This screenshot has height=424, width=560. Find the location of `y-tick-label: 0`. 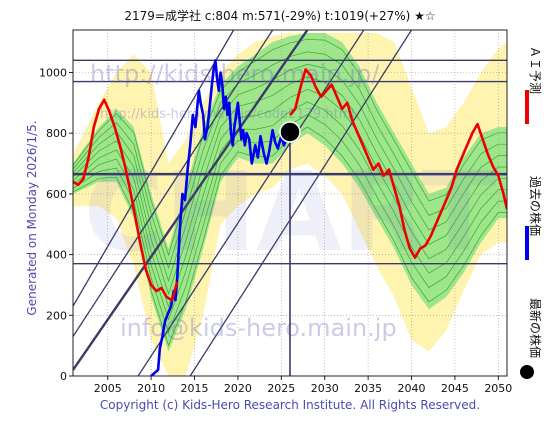

y-tick-label: 0 is located at coordinates (63, 376).